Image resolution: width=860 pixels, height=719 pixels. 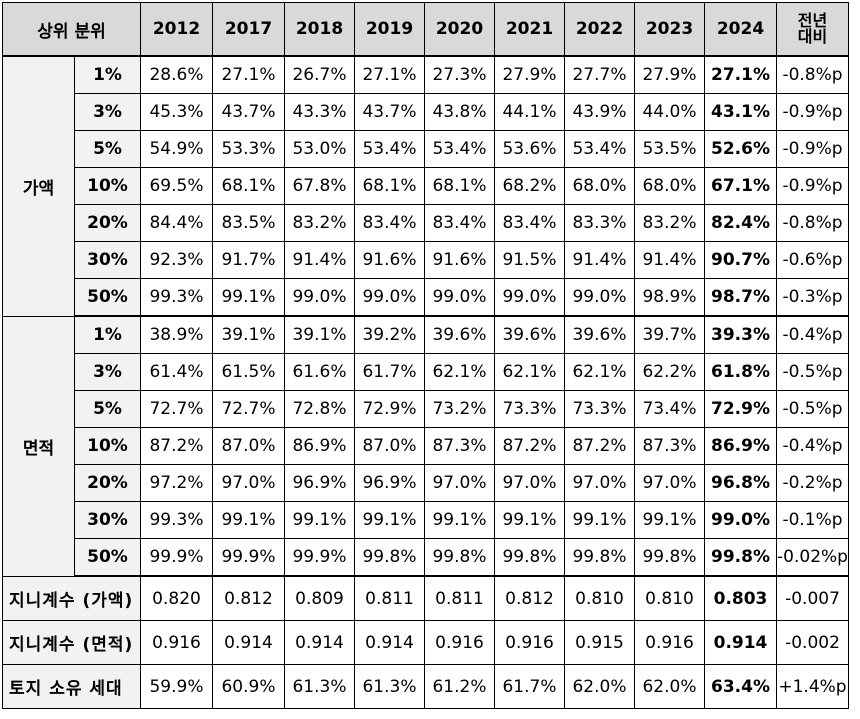 I want to click on value-cell: 53.4%, so click(x=599, y=149).